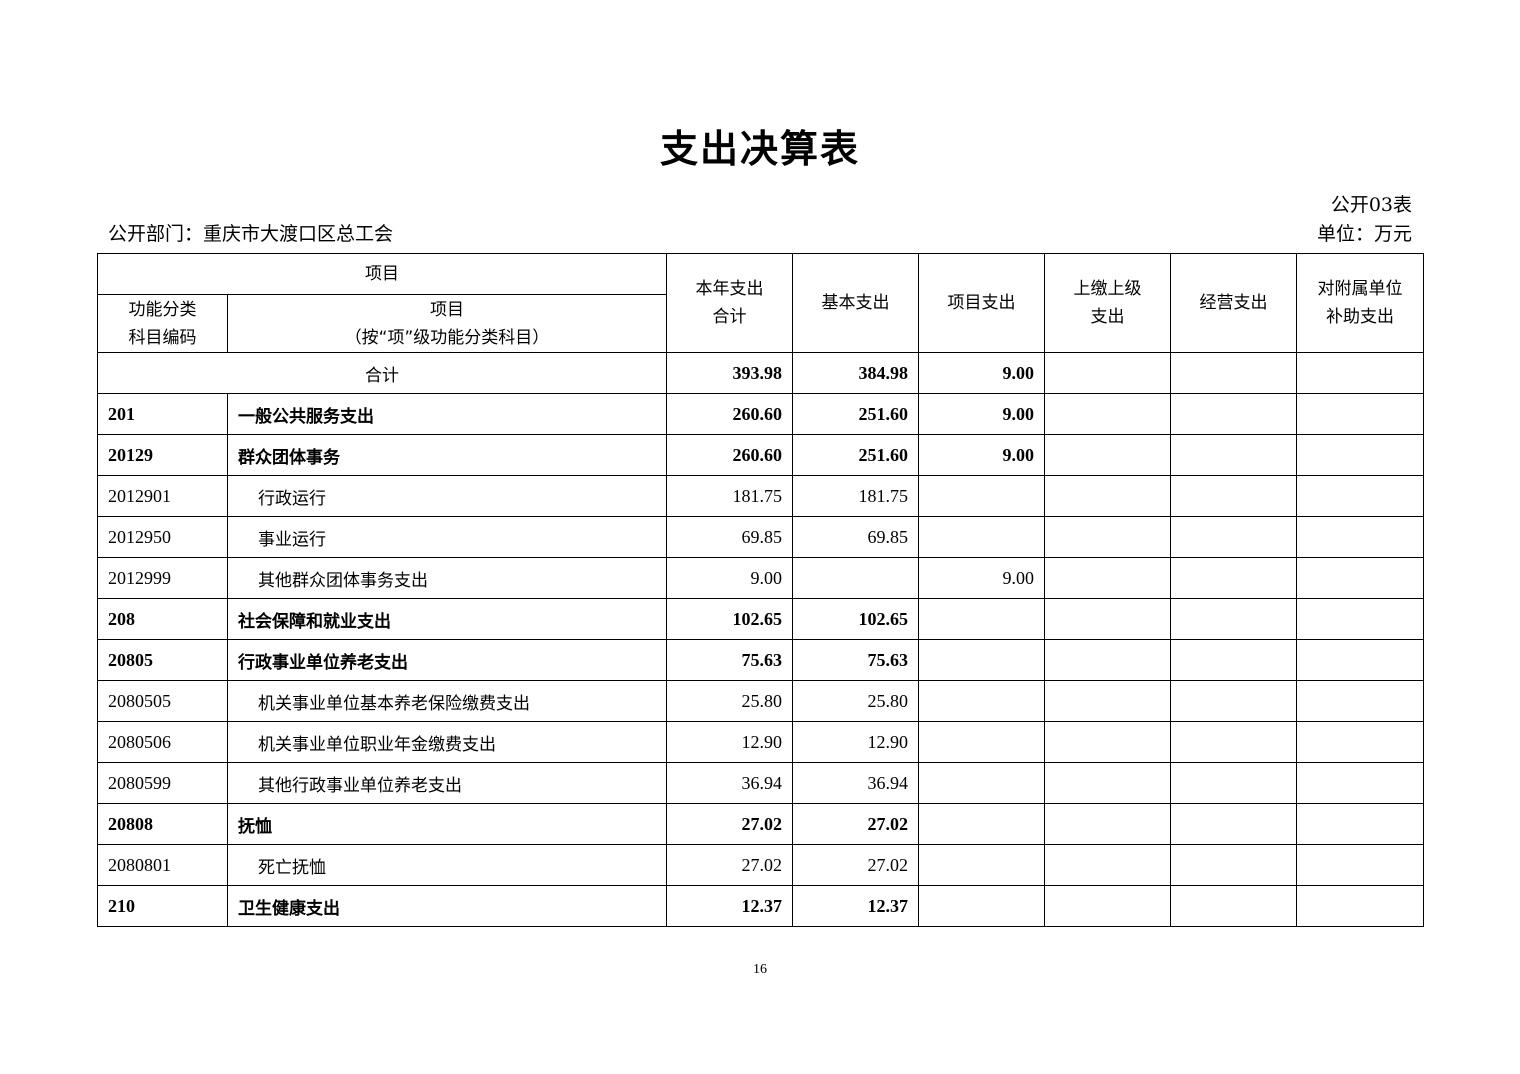 The image size is (1520, 1074). Describe the element at coordinates (447, 323) in the screenshot. I see `header-item: 项目 （按“项”级功能分类科目）` at that location.